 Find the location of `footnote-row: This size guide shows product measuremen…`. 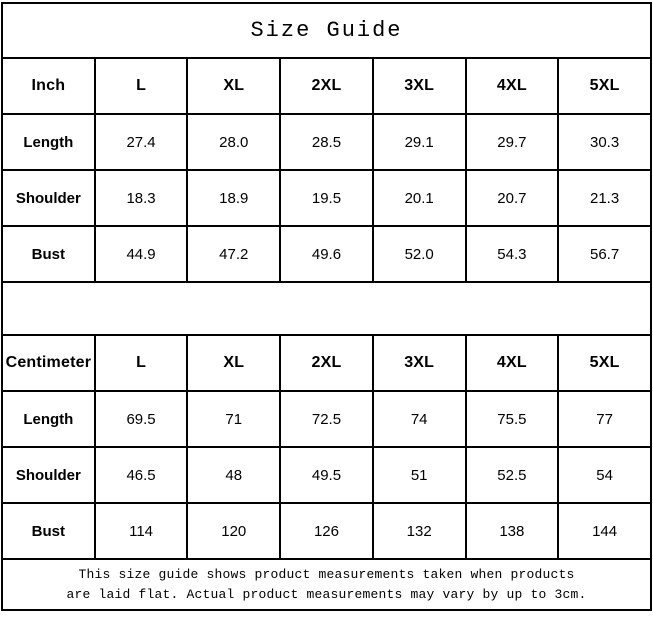

footnote-row: This size guide shows product measuremen… is located at coordinates (326, 584).